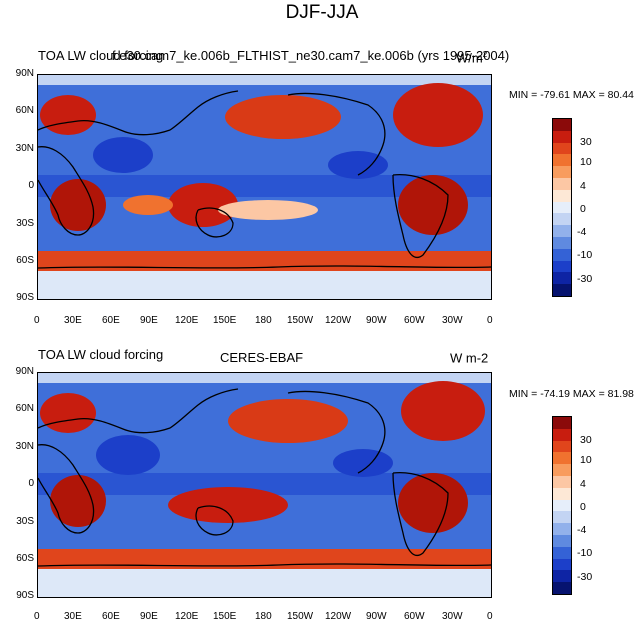  Describe the element at coordinates (363, 463) in the screenshot. I see `central-america-patch` at that location.